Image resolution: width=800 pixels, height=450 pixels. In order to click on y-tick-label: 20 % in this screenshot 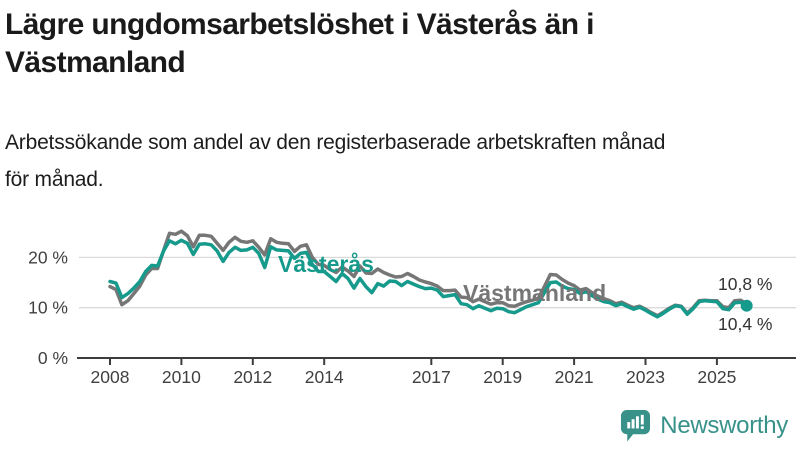, I will do `click(48, 257)`.